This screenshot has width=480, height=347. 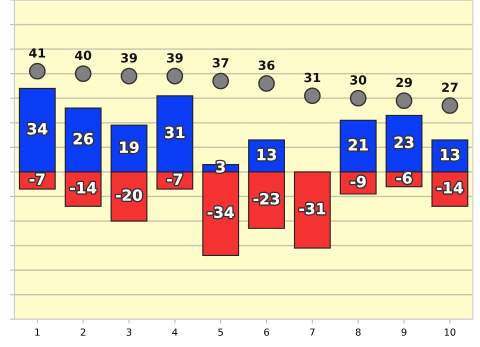 What do you see at coordinates (266, 332) in the screenshot?
I see `x-tick-label: 6` at bounding box center [266, 332].